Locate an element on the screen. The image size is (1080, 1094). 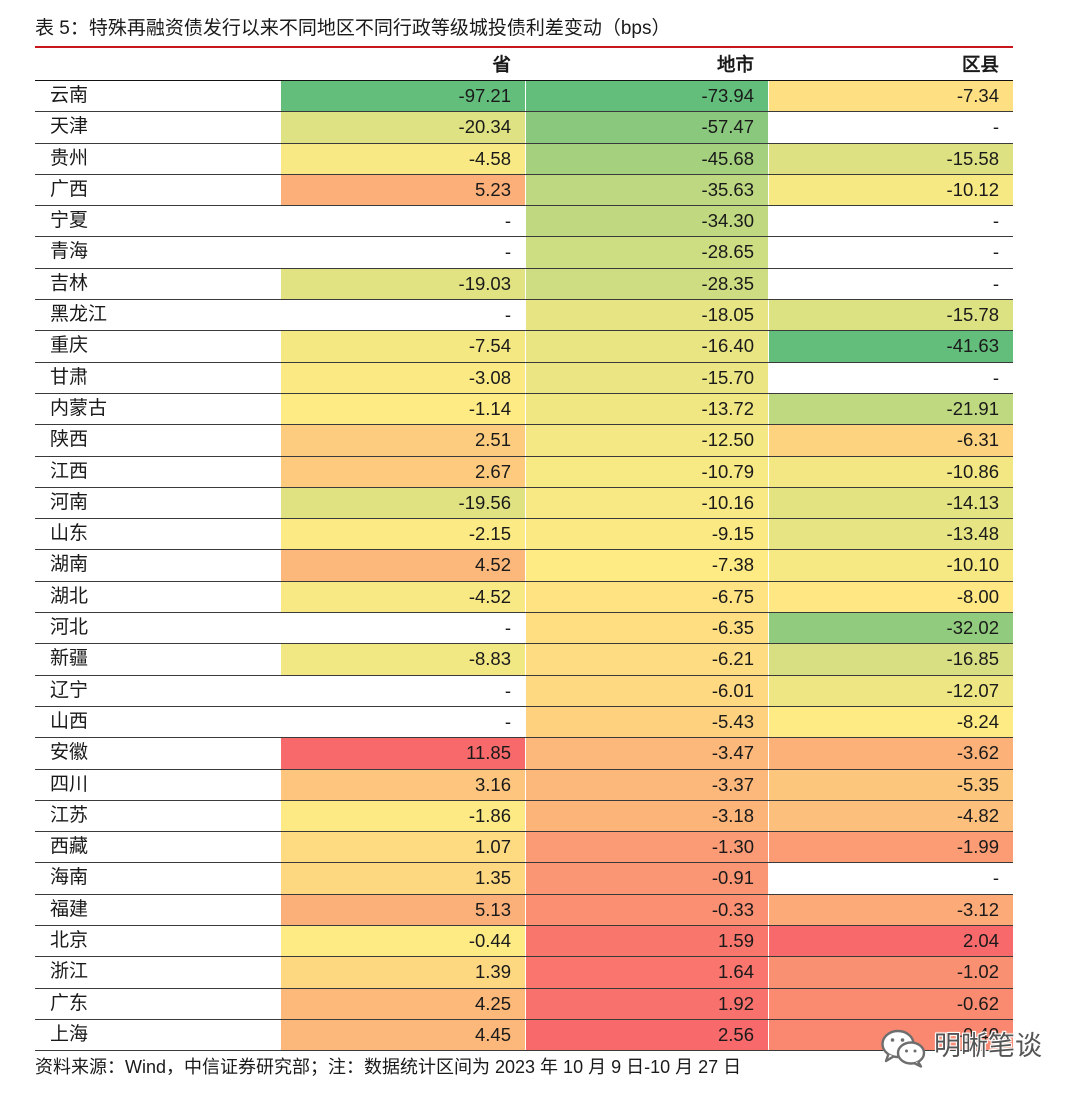
region-name: 河北 is located at coordinates (69, 628).